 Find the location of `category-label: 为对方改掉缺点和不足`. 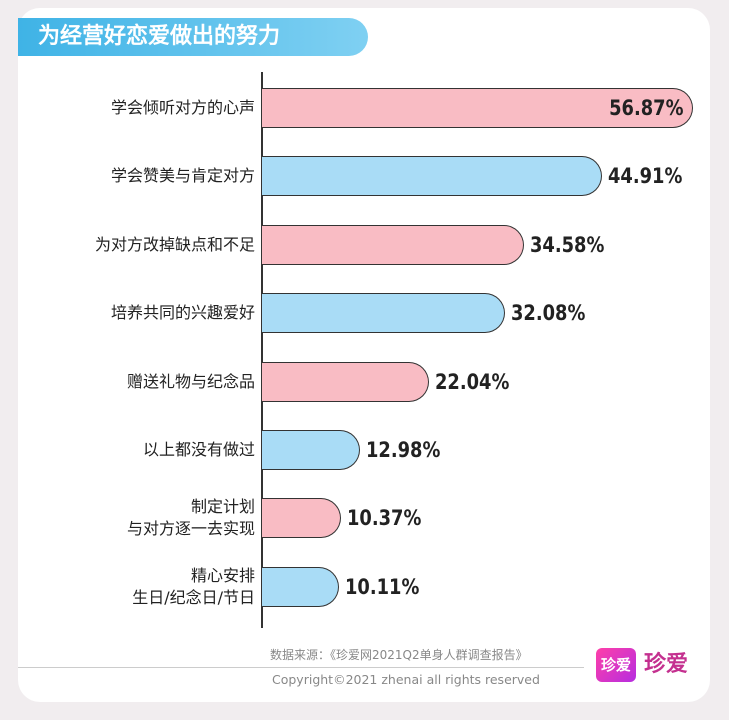

category-label: 为对方改掉缺点和不足 is located at coordinates (174, 244).